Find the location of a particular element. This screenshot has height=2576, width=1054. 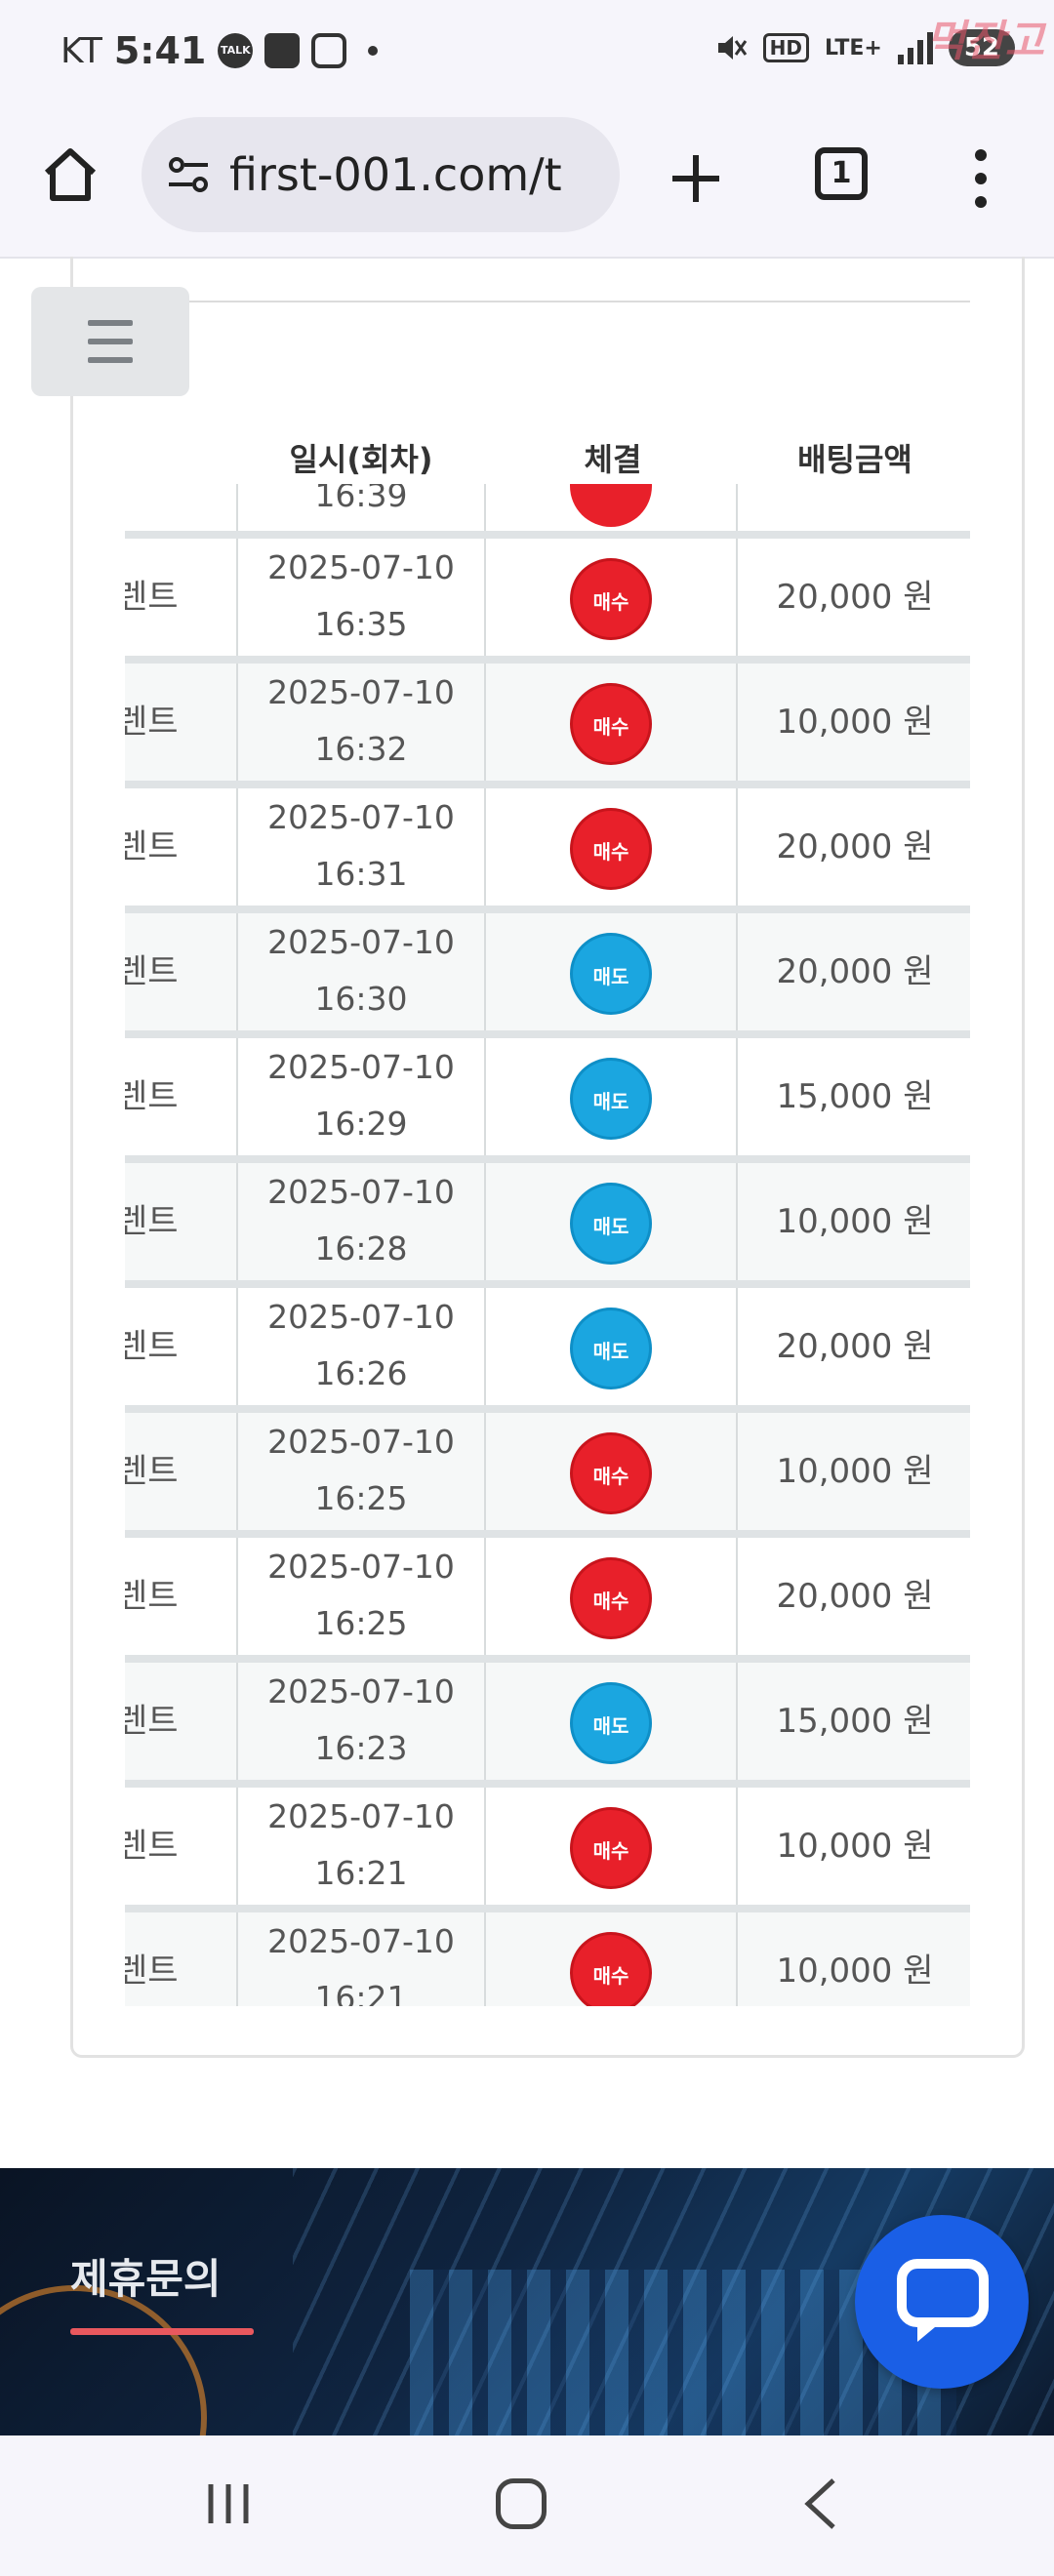

signal-icon is located at coordinates (915, 47).